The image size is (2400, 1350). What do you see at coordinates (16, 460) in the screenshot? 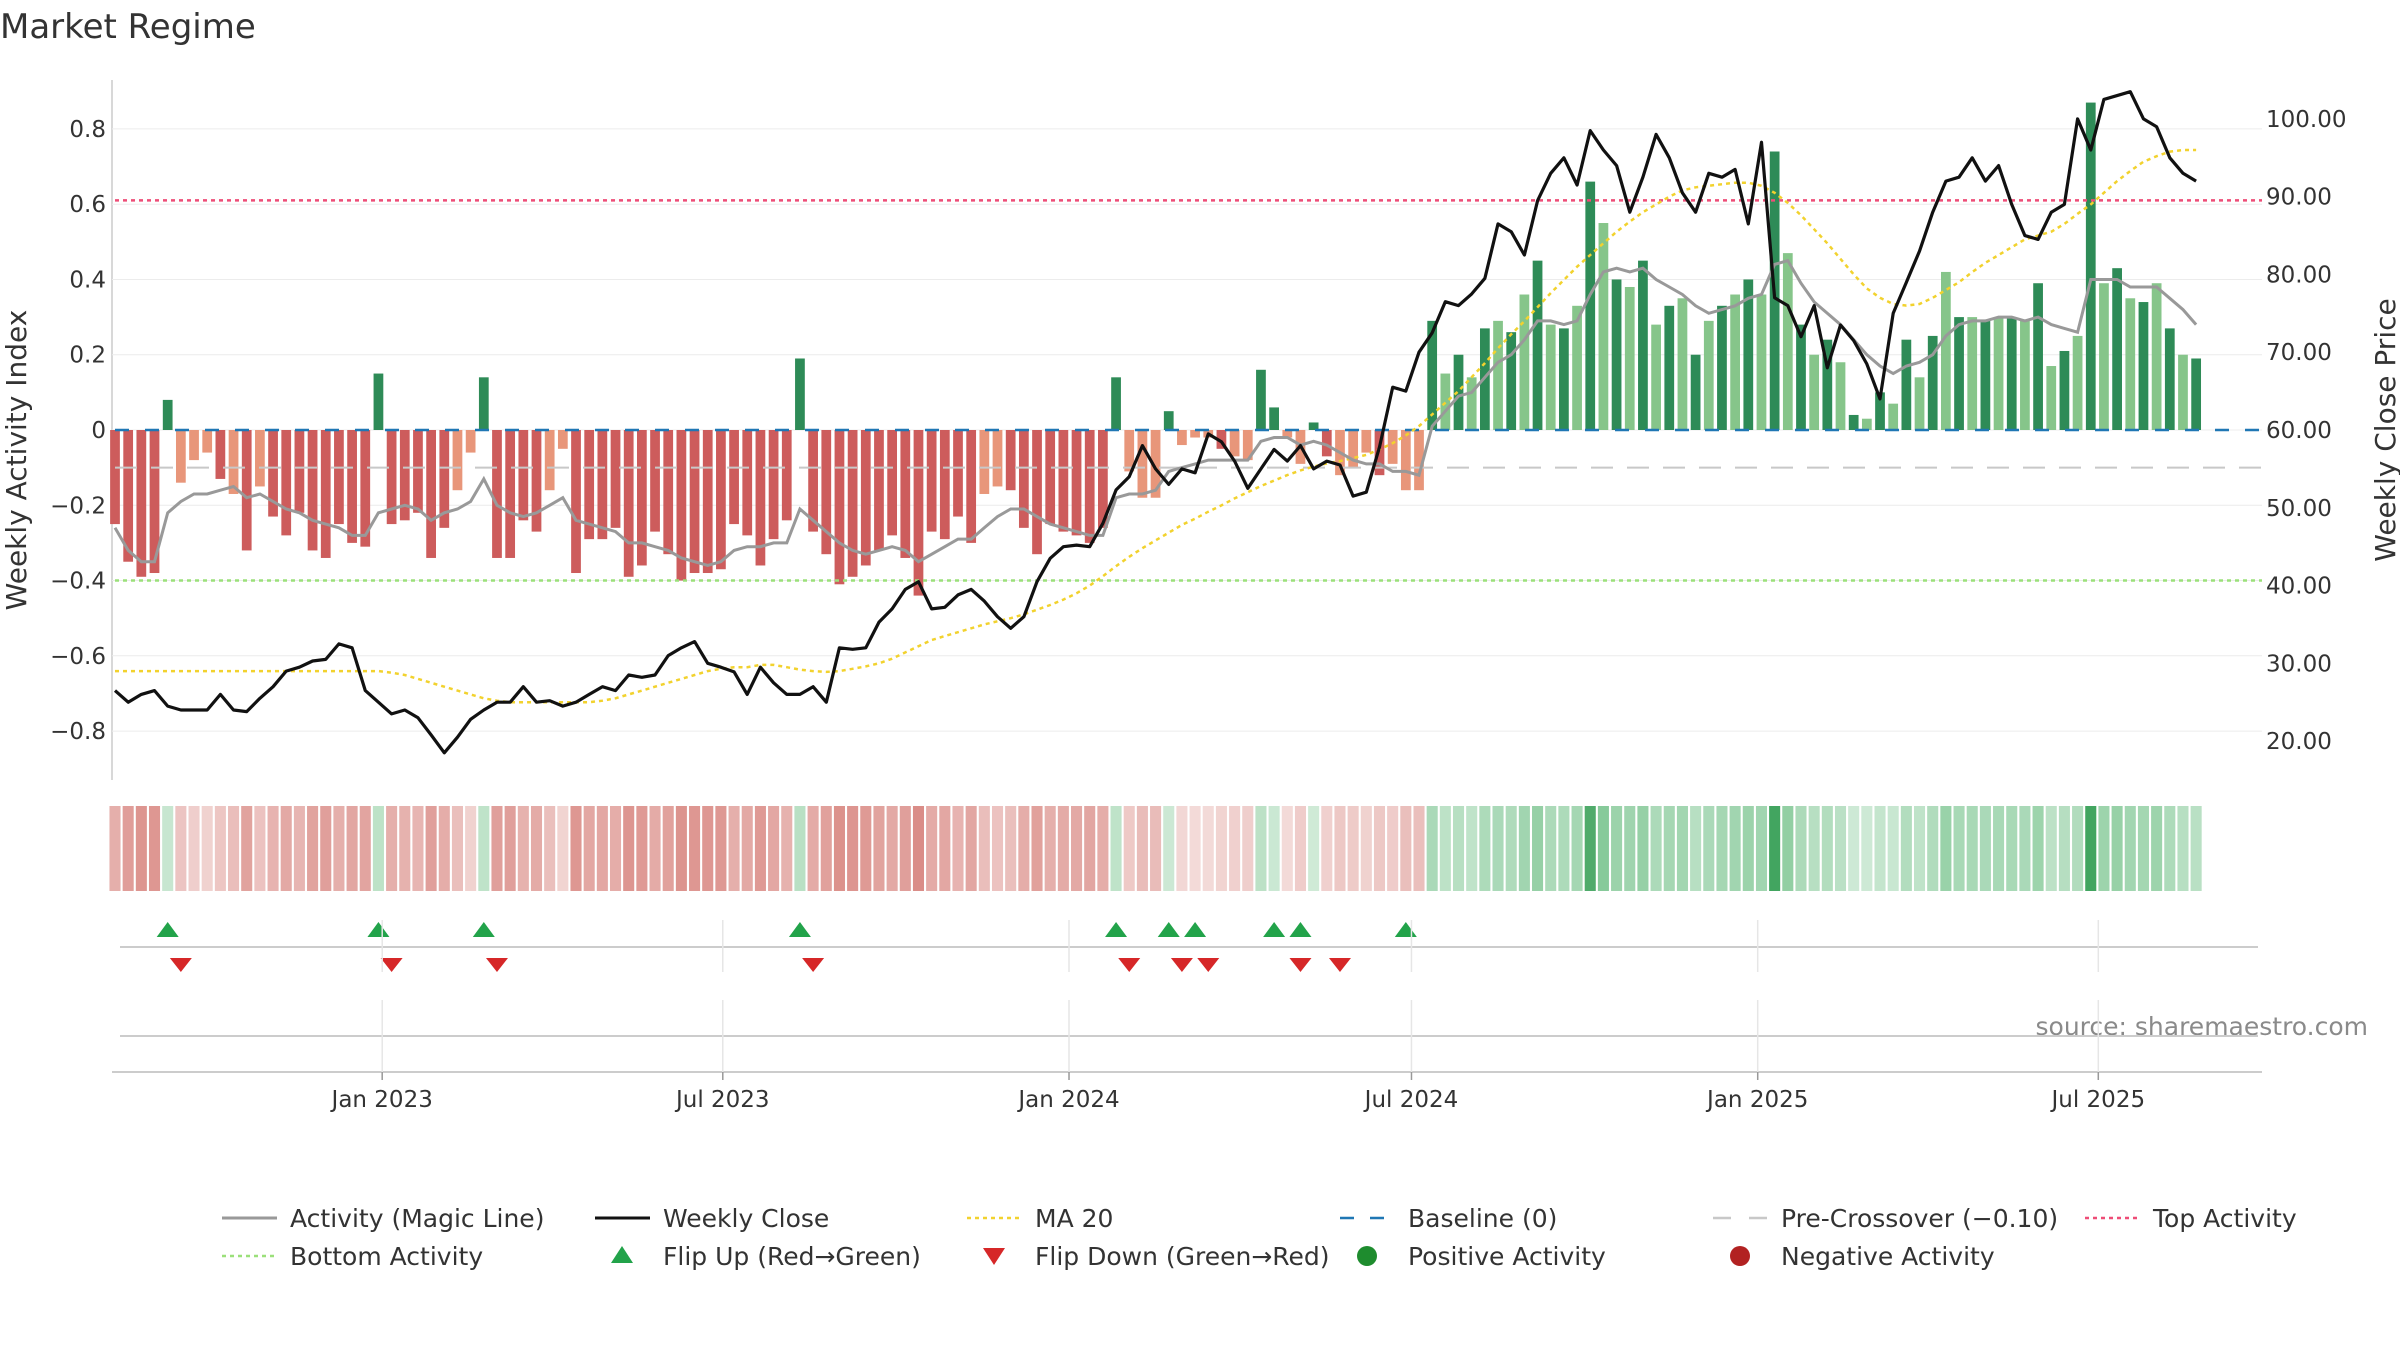
I see `left-axis-label: Weekly Activity Index` at bounding box center [16, 460].